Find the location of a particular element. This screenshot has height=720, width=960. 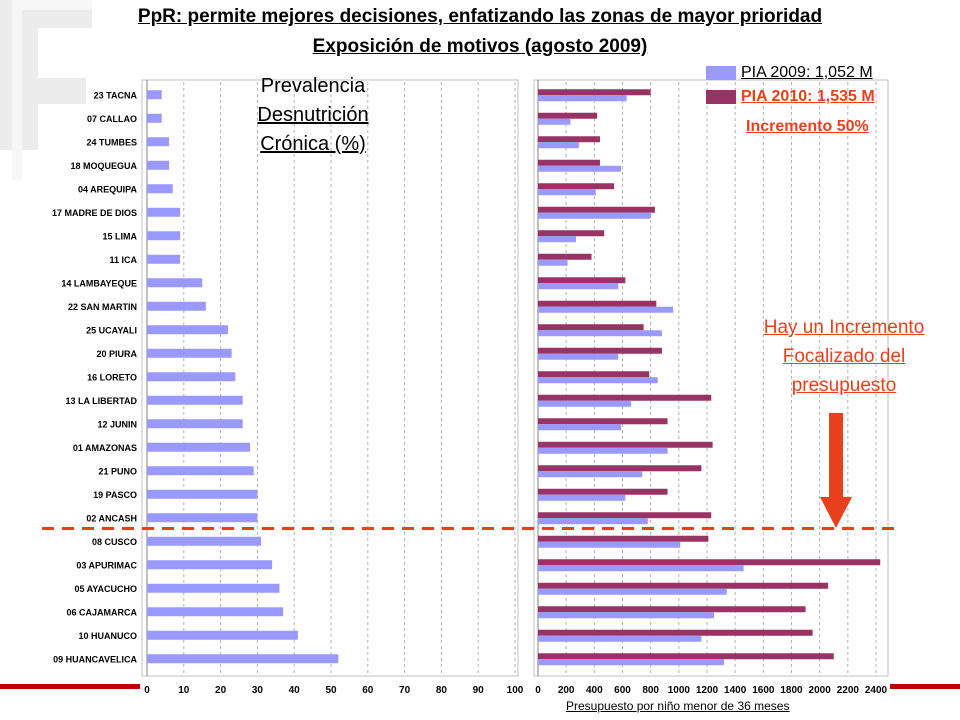

footer-bar-left is located at coordinates (70, 686).